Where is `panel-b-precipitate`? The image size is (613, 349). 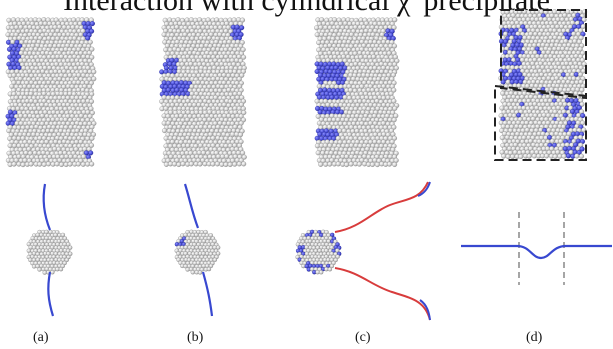
panel-b-precipitate is located at coordinates (197, 252).